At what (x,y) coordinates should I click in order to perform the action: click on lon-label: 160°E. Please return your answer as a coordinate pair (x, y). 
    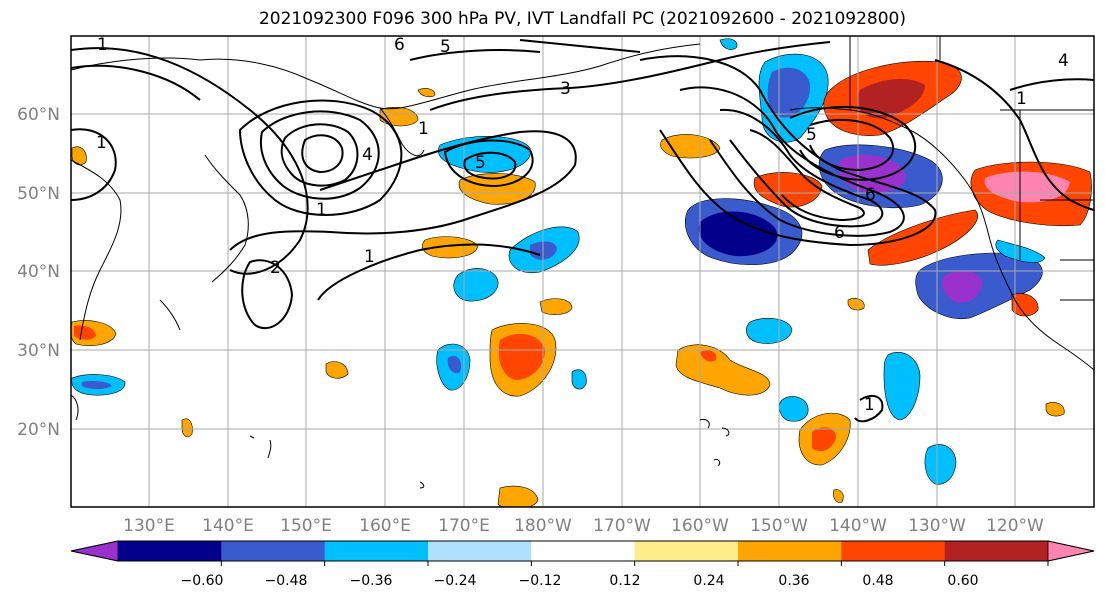
    Looking at the image, I should click on (385, 526).